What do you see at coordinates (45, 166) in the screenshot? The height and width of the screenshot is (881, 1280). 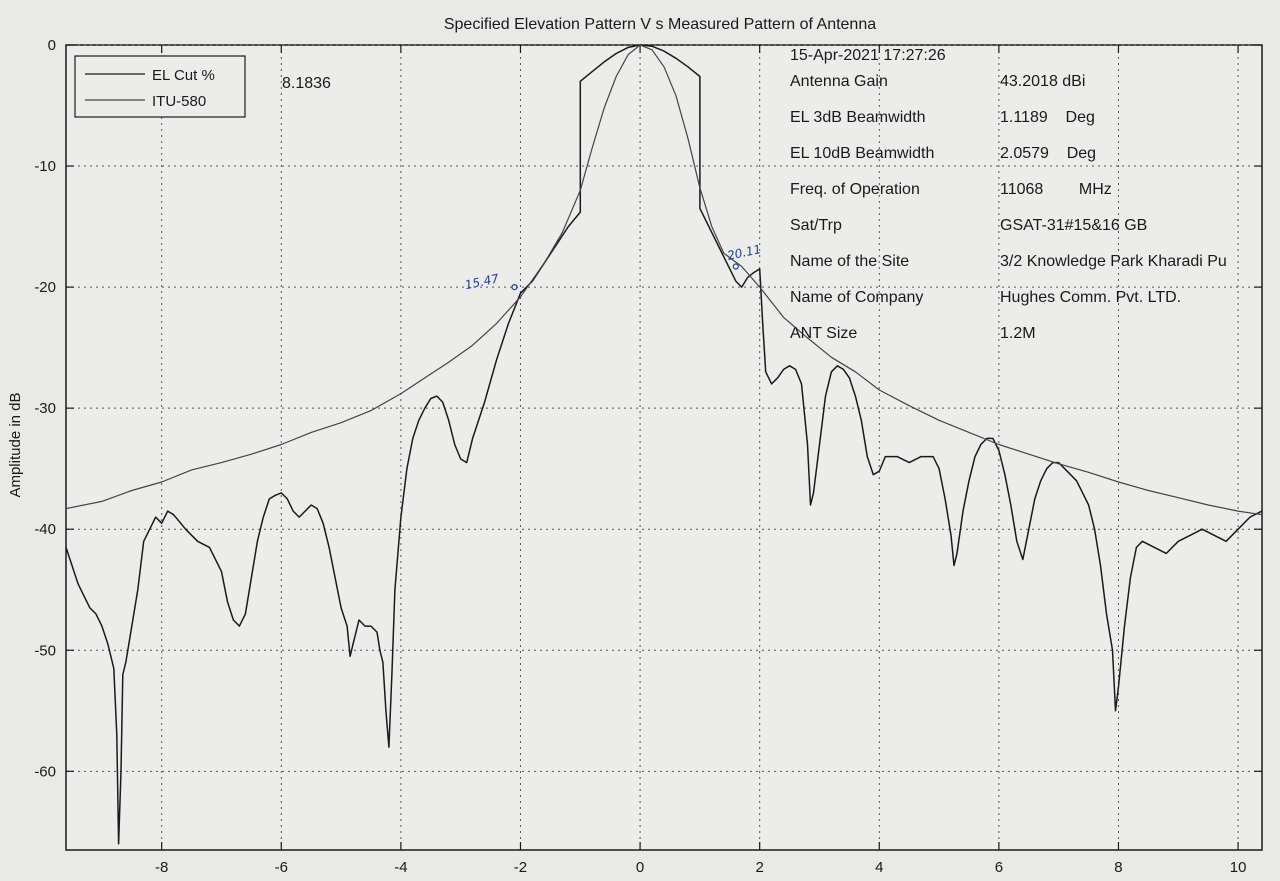 I see `y-tick-label: -10` at bounding box center [45, 166].